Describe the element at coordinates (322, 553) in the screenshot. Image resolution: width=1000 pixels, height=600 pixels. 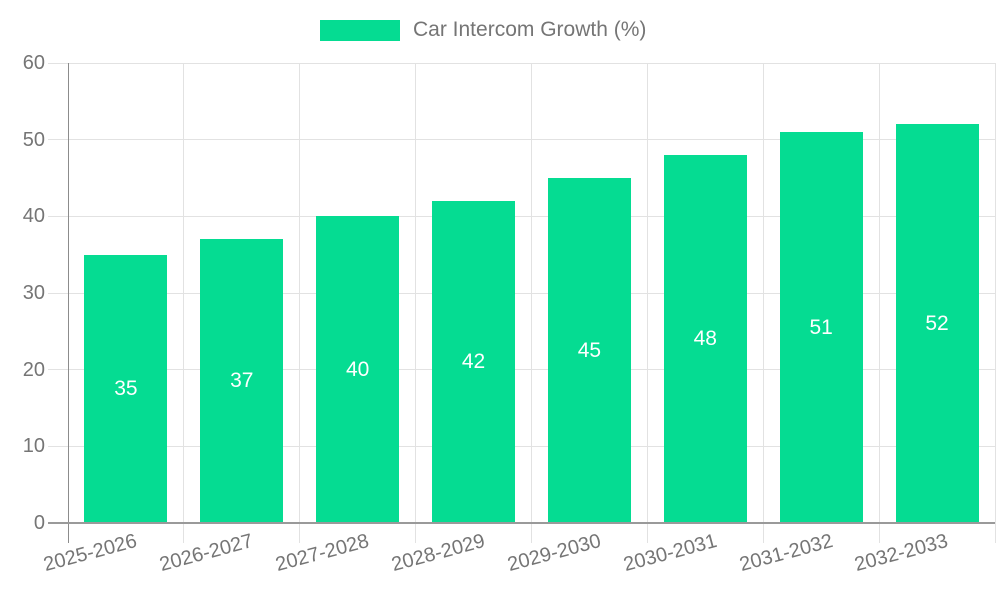
I see `x-axis-tick-label: 2027-2028` at that location.